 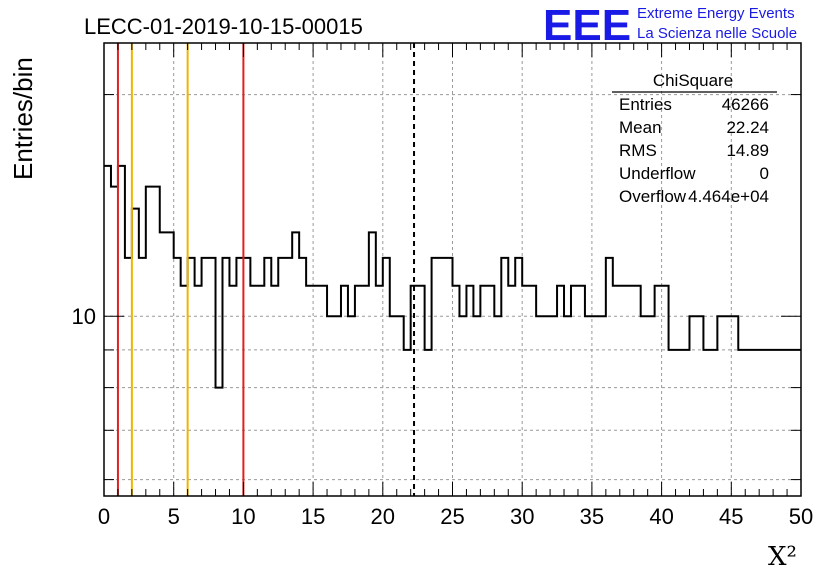 What do you see at coordinates (782, 557) in the screenshot?
I see `x-axis-label: X²` at bounding box center [782, 557].